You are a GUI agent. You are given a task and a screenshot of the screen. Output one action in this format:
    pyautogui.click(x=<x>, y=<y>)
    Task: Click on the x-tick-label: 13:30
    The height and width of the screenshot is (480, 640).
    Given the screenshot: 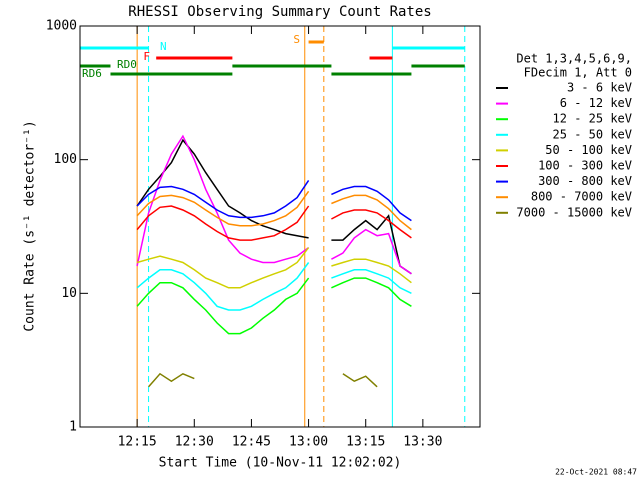 What is the action you would take?
    pyautogui.click(x=422, y=442)
    